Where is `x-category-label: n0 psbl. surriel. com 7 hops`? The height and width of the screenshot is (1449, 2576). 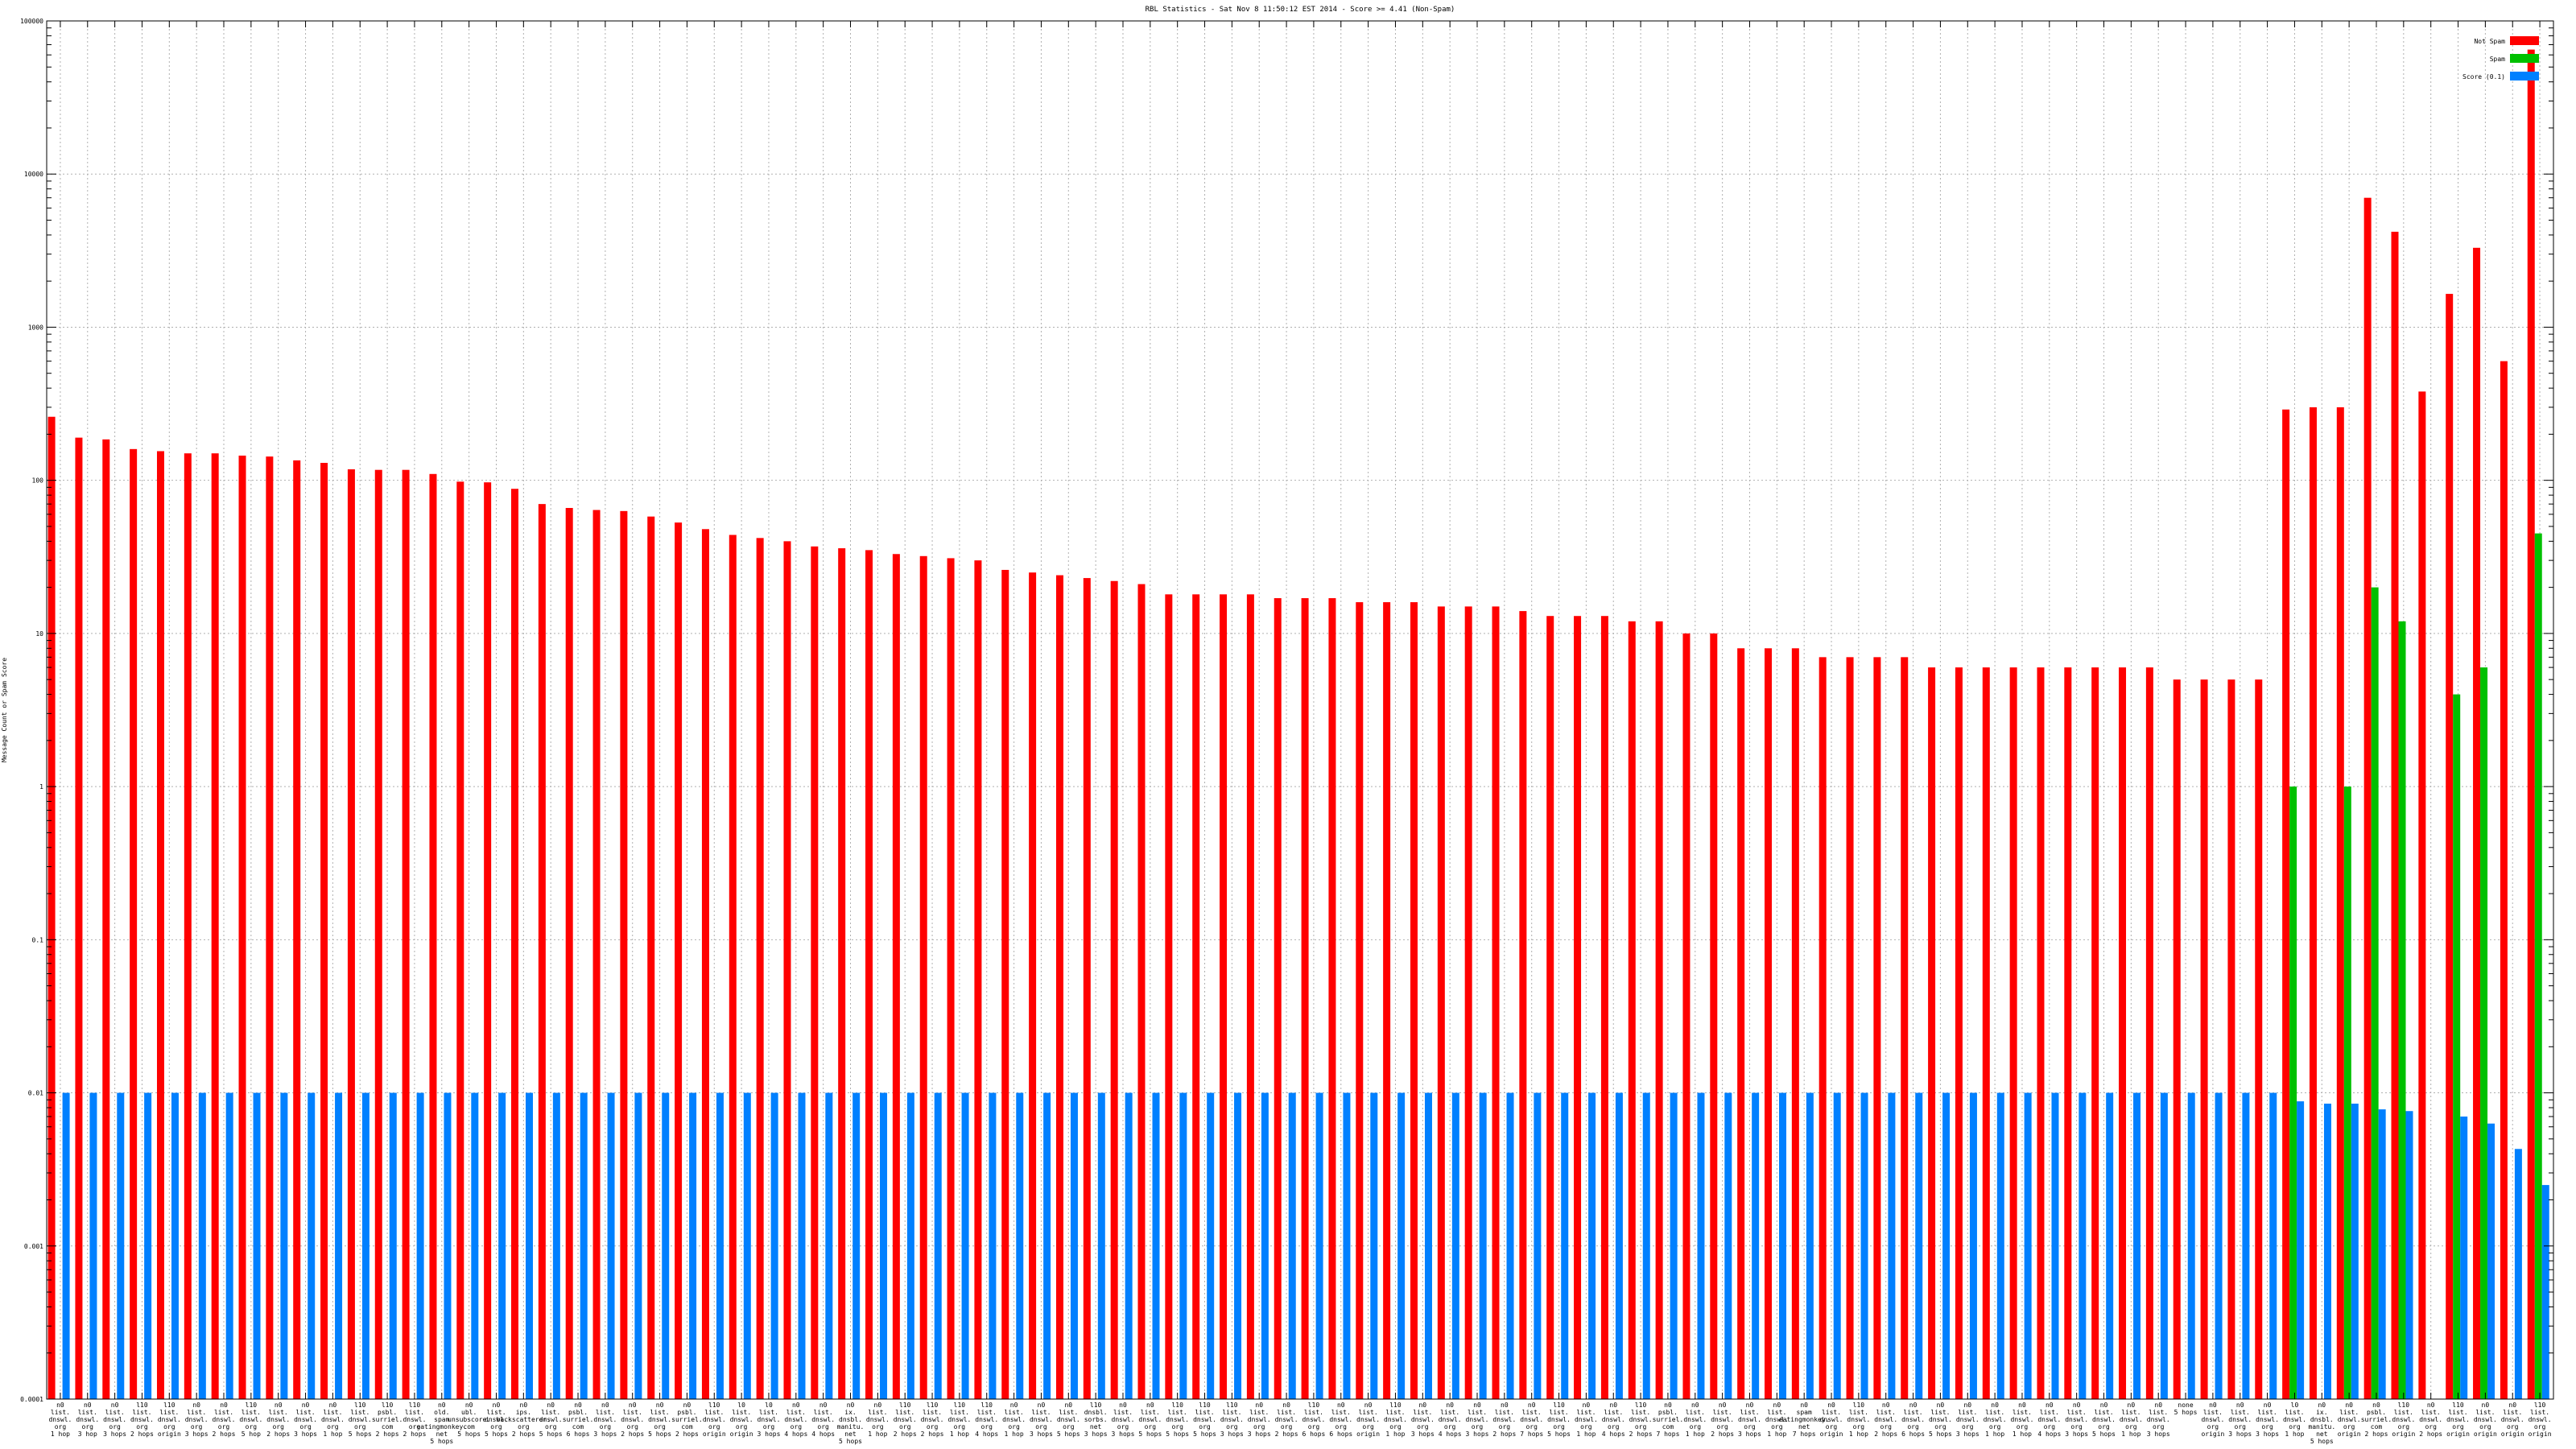 x-category-label: n0 psbl. surriel. com 7 hops is located at coordinates (1668, 1420).